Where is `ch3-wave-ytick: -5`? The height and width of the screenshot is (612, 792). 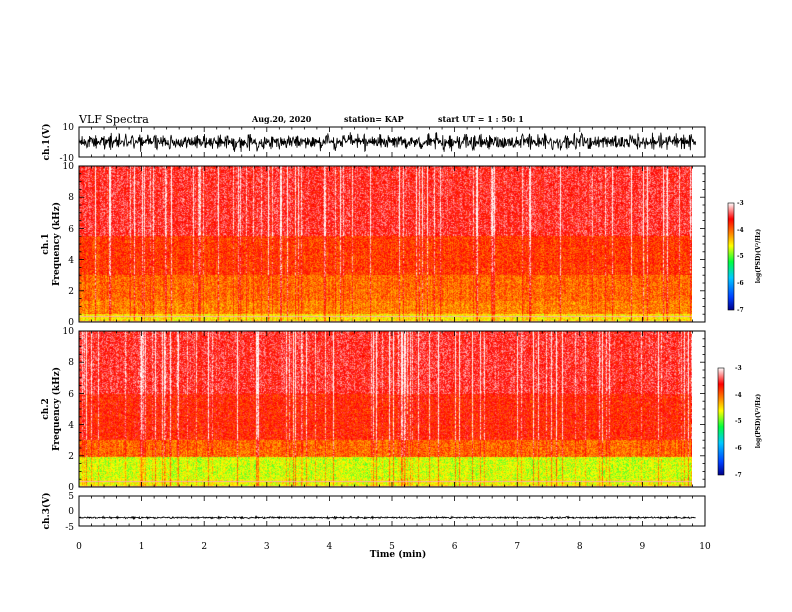
ch3-wave-ytick: -5 is located at coordinates (69, 528).